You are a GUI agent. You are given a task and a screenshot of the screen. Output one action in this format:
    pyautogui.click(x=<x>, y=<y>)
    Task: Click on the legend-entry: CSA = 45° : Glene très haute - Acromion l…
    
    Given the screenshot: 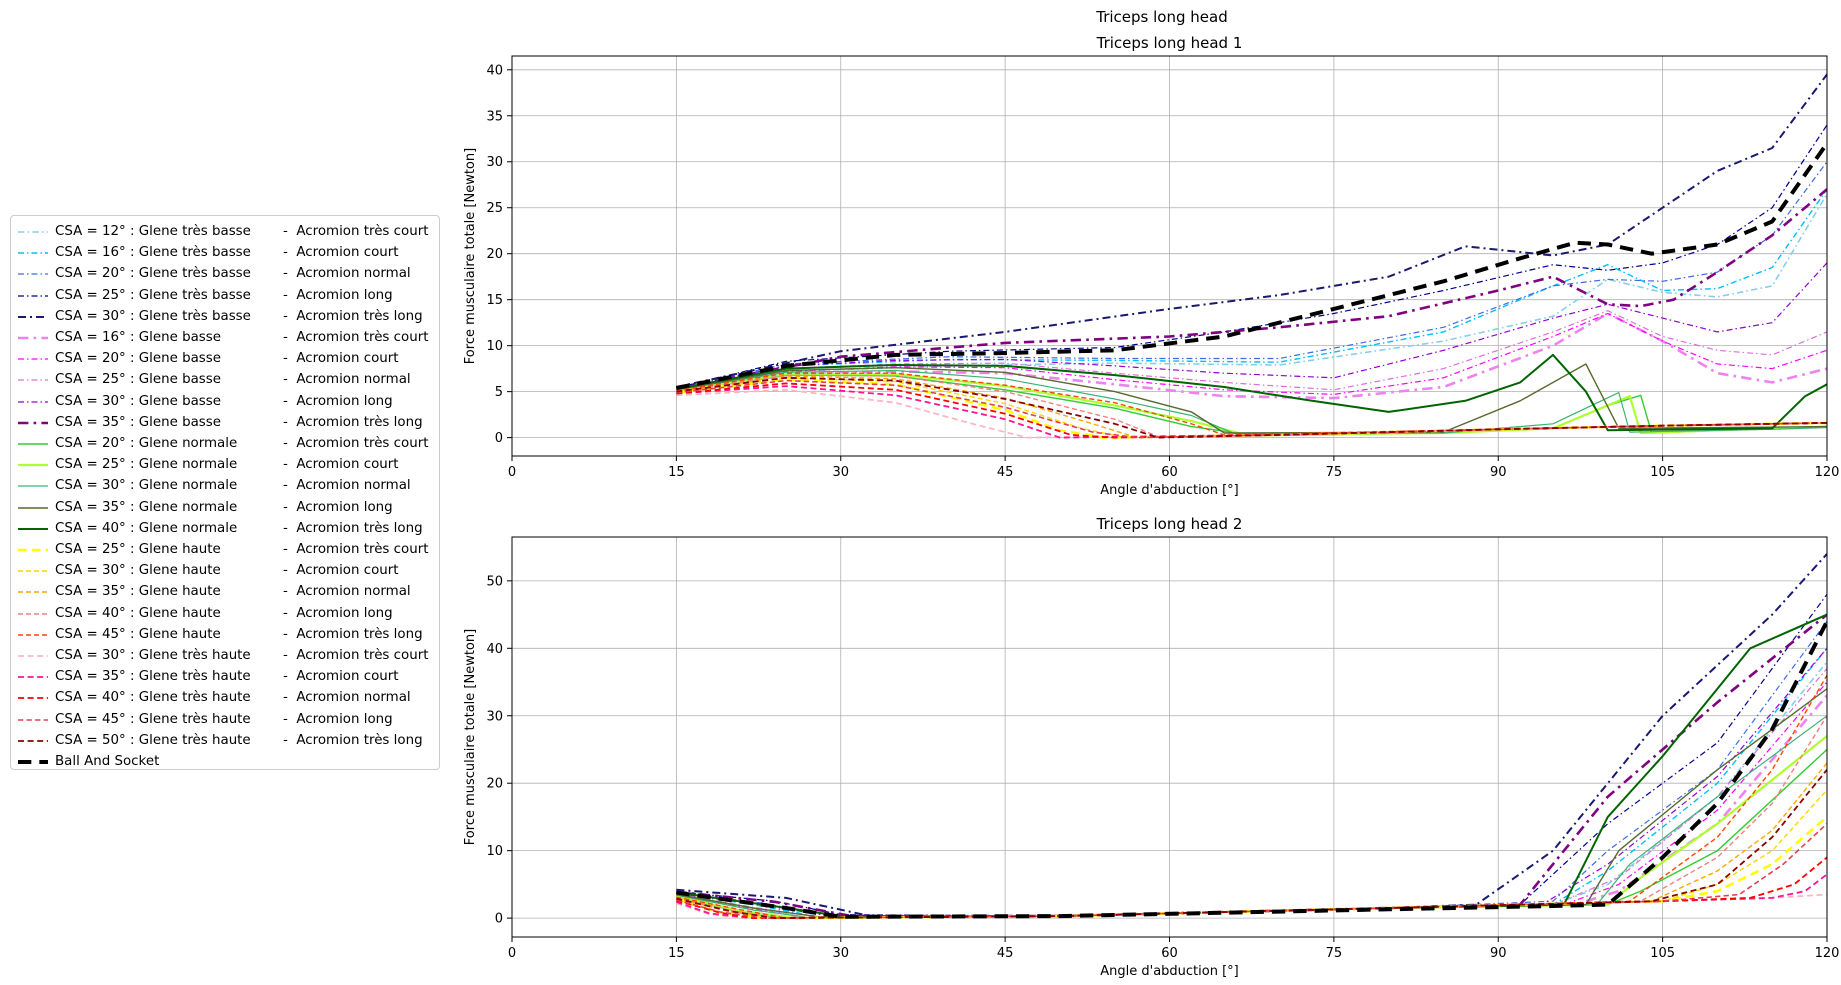 What is the action you would take?
    pyautogui.click(x=225, y=720)
    